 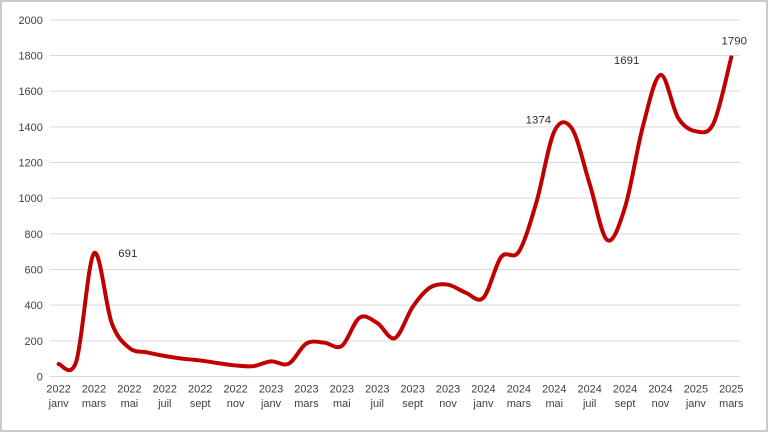 What do you see at coordinates (626, 61) in the screenshot?
I see `data-label: 1691` at bounding box center [626, 61].